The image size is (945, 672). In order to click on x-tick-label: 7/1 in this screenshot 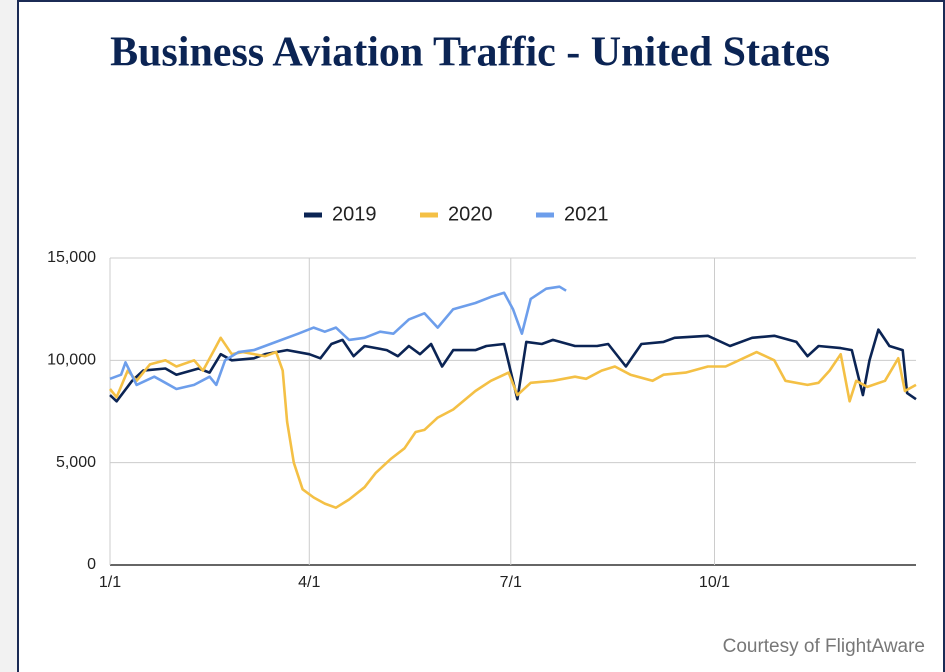, I will do `click(511, 582)`.